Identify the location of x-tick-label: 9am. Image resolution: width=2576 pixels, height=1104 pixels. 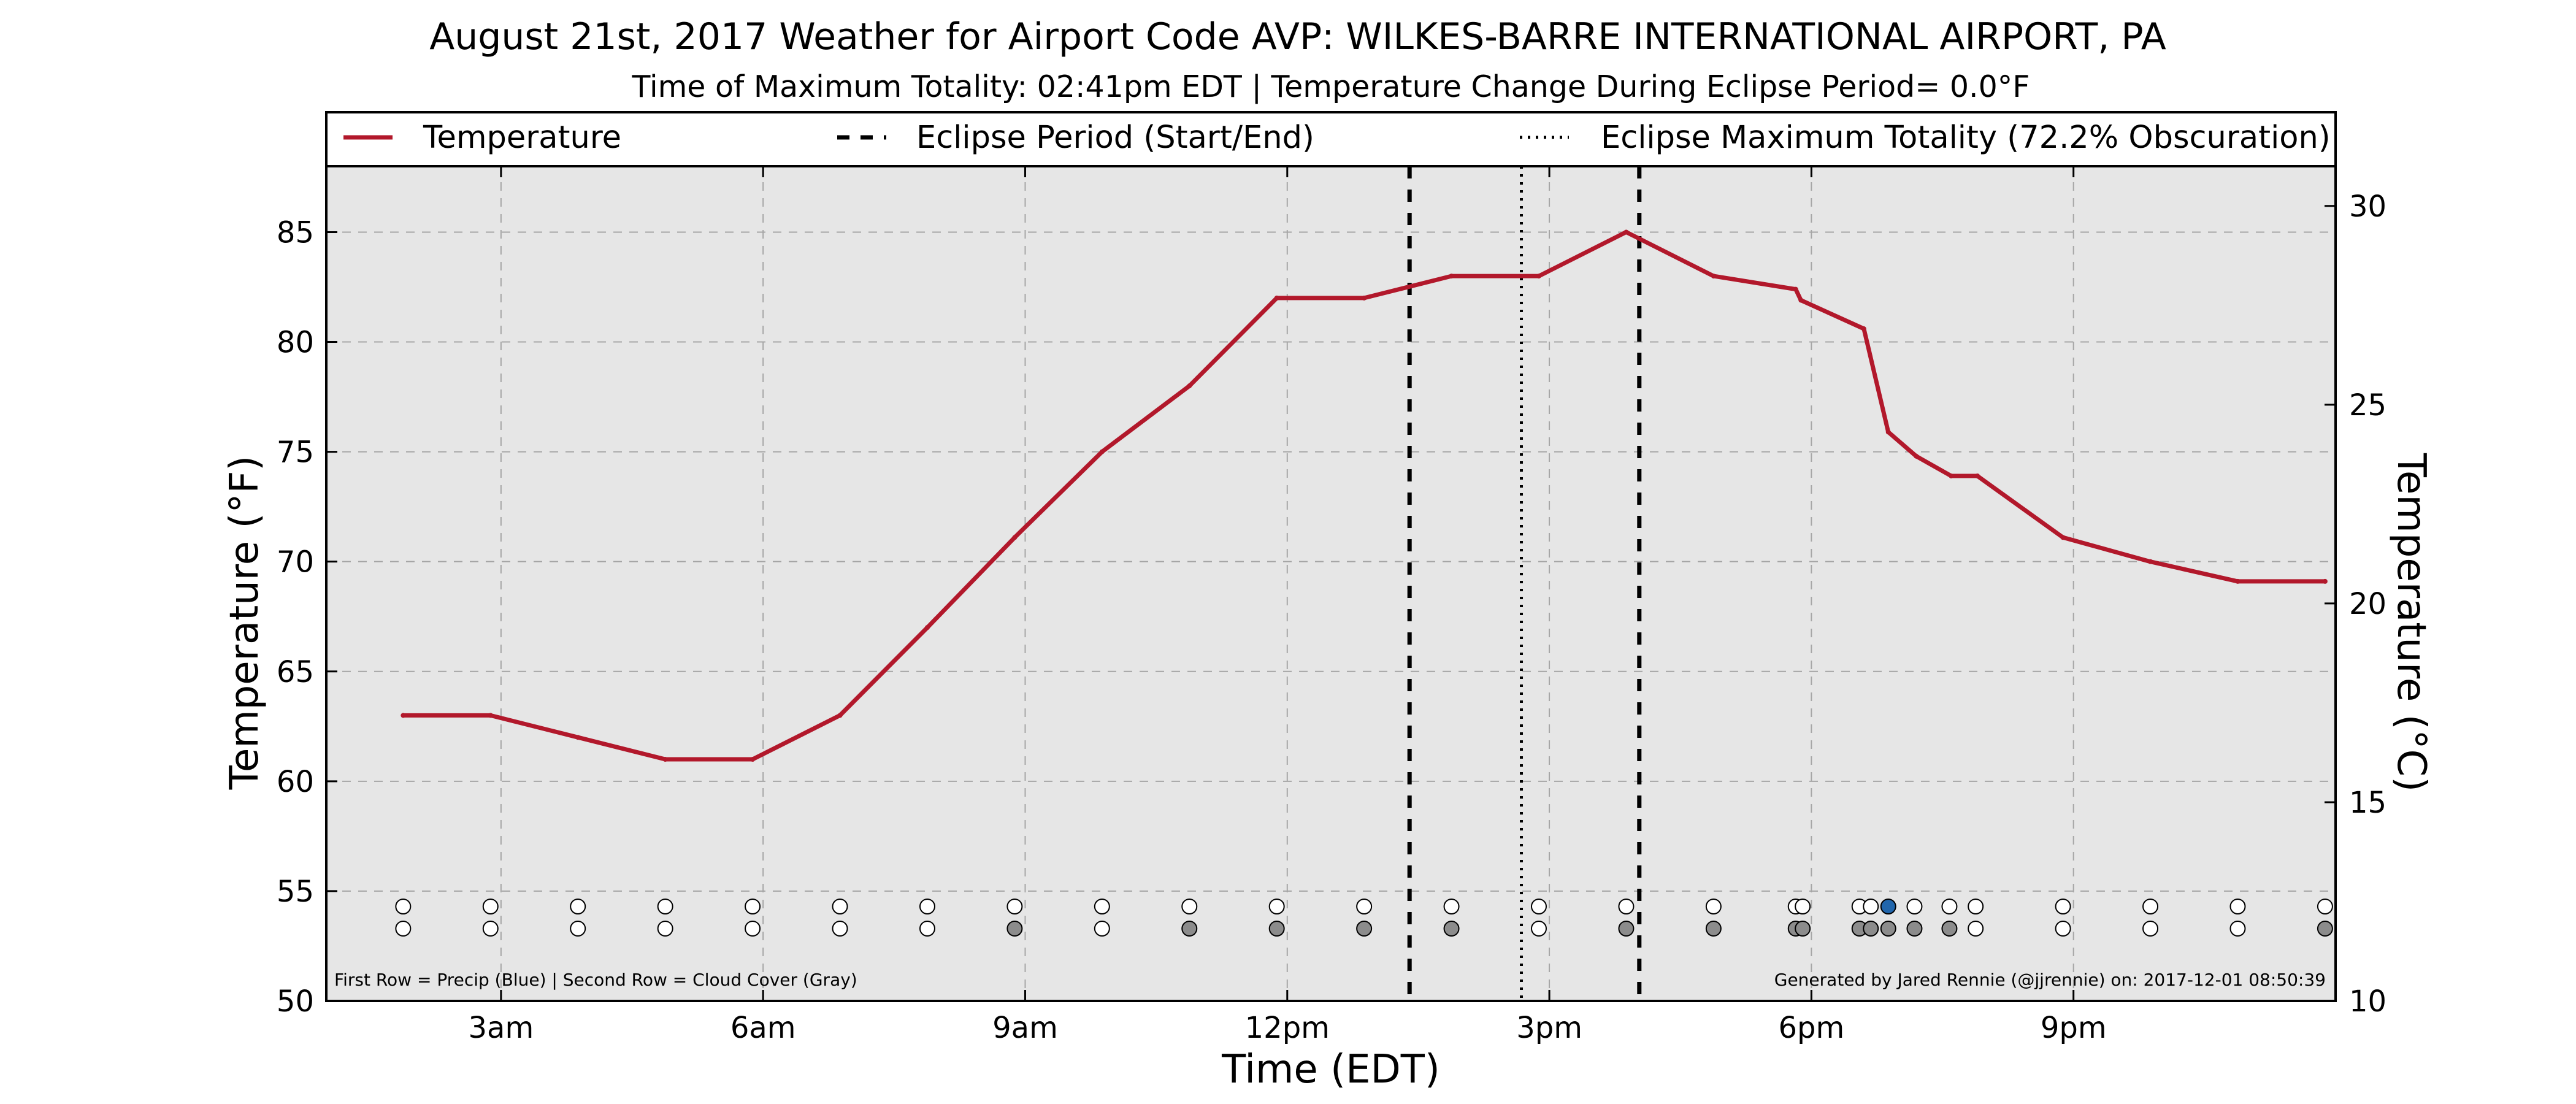
(1025, 1028).